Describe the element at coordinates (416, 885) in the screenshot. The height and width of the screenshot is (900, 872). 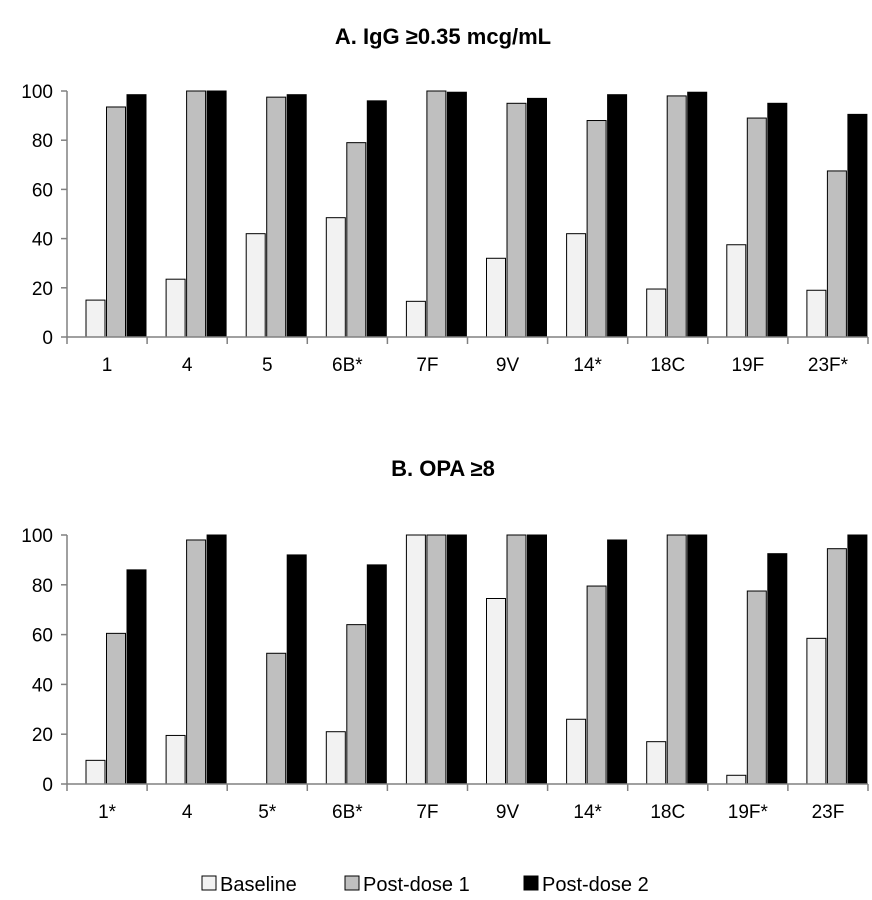
I see `legend-label-post-dose-1: Post-dose 1` at that location.